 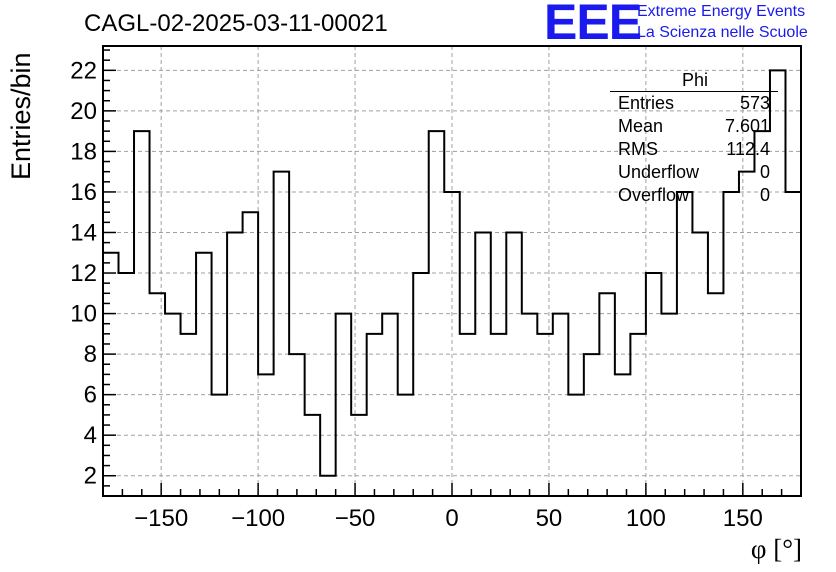 I want to click on y-tick-label: 10, so click(x=83, y=314).